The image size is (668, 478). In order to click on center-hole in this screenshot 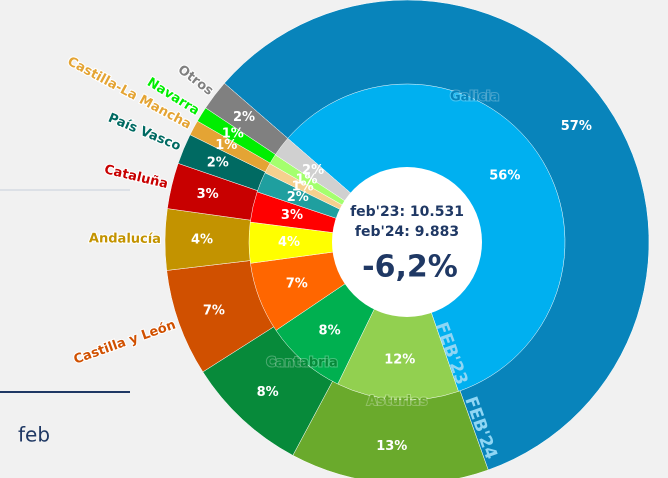, I will do `click(407, 242)`.